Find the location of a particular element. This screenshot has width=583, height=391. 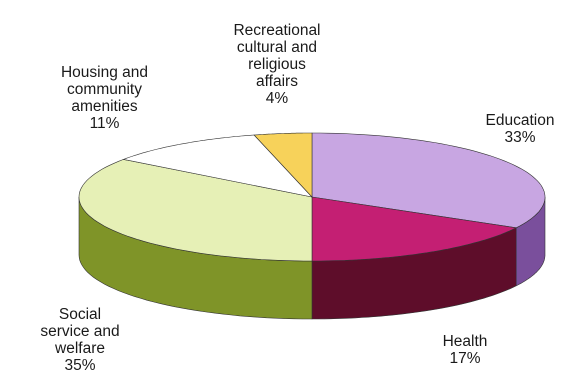

slice-housing is located at coordinates (217, 166).